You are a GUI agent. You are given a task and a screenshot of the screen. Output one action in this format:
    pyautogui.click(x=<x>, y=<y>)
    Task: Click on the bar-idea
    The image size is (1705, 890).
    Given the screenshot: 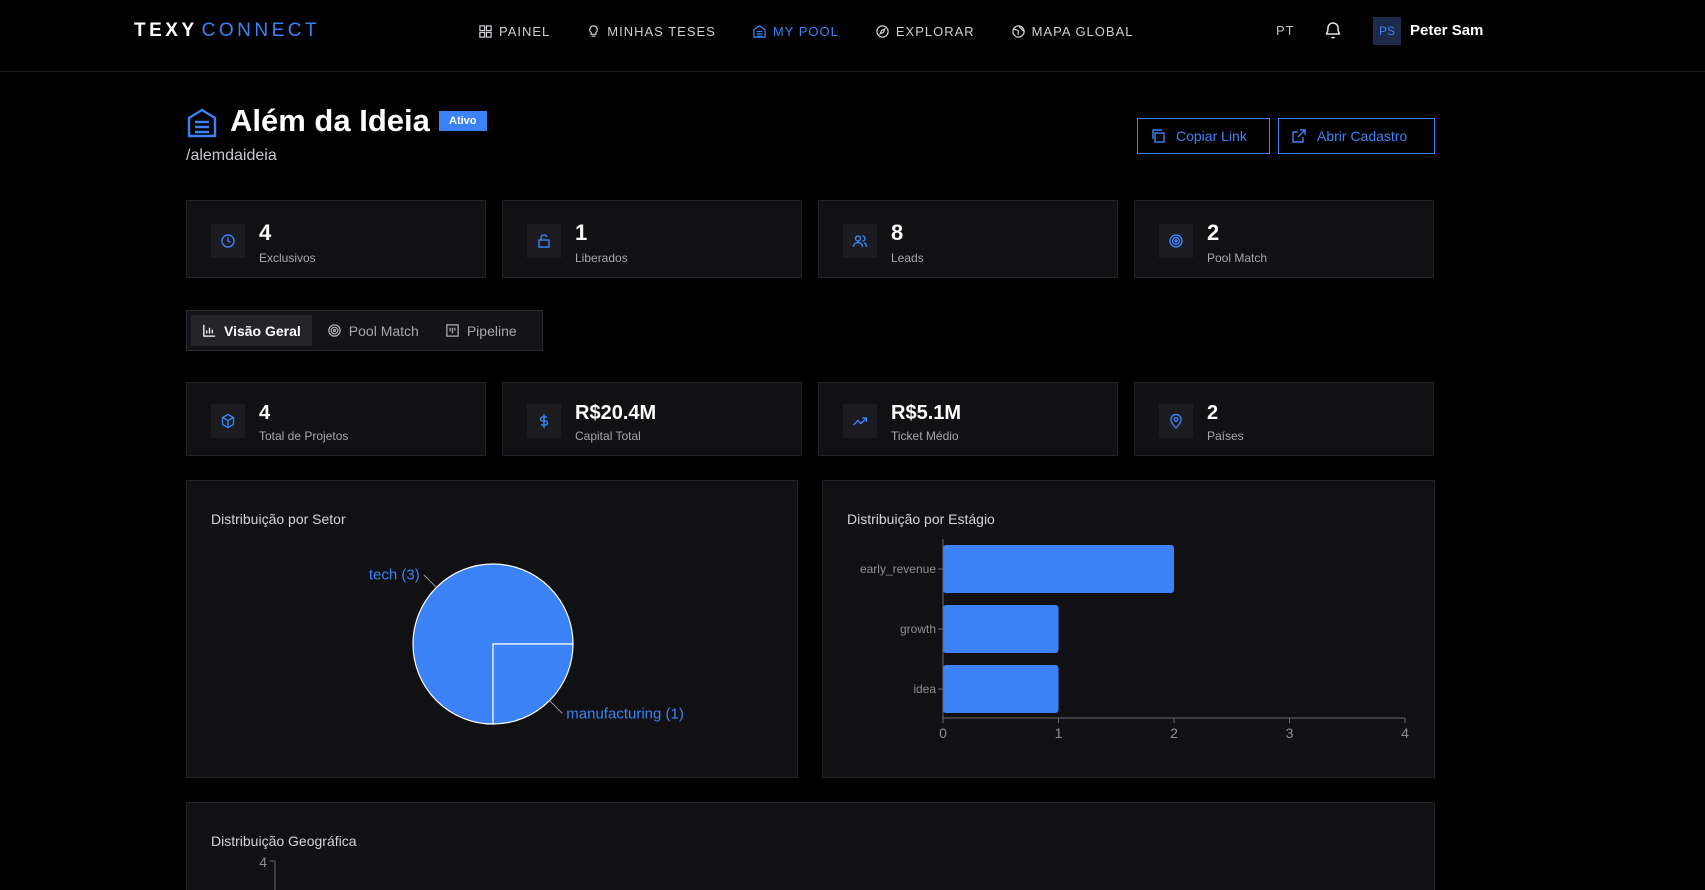 What is the action you would take?
    pyautogui.click(x=1001, y=689)
    